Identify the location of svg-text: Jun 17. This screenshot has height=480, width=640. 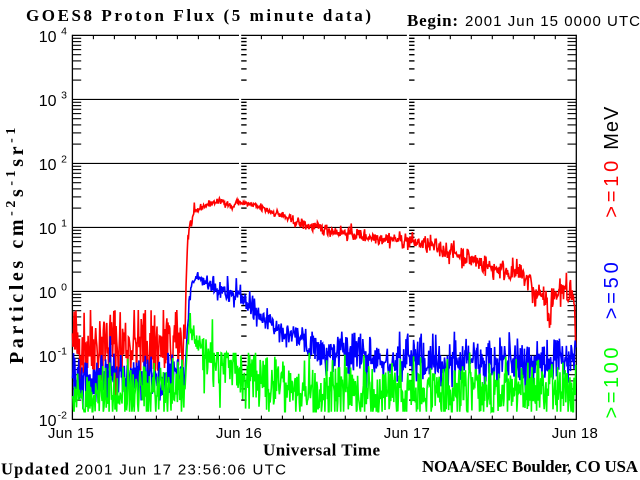
(407, 433).